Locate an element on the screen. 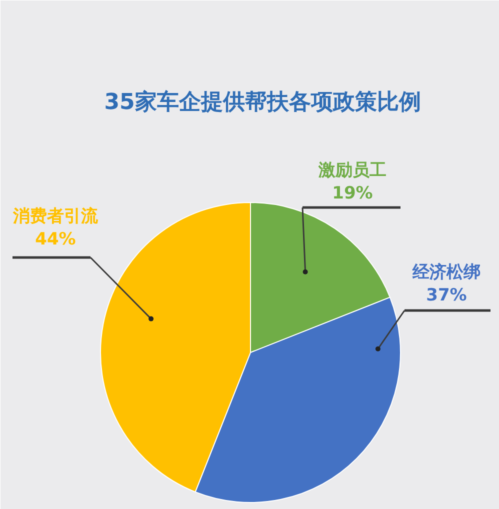  slice-label: 经济松绑 is located at coordinates (446, 272).